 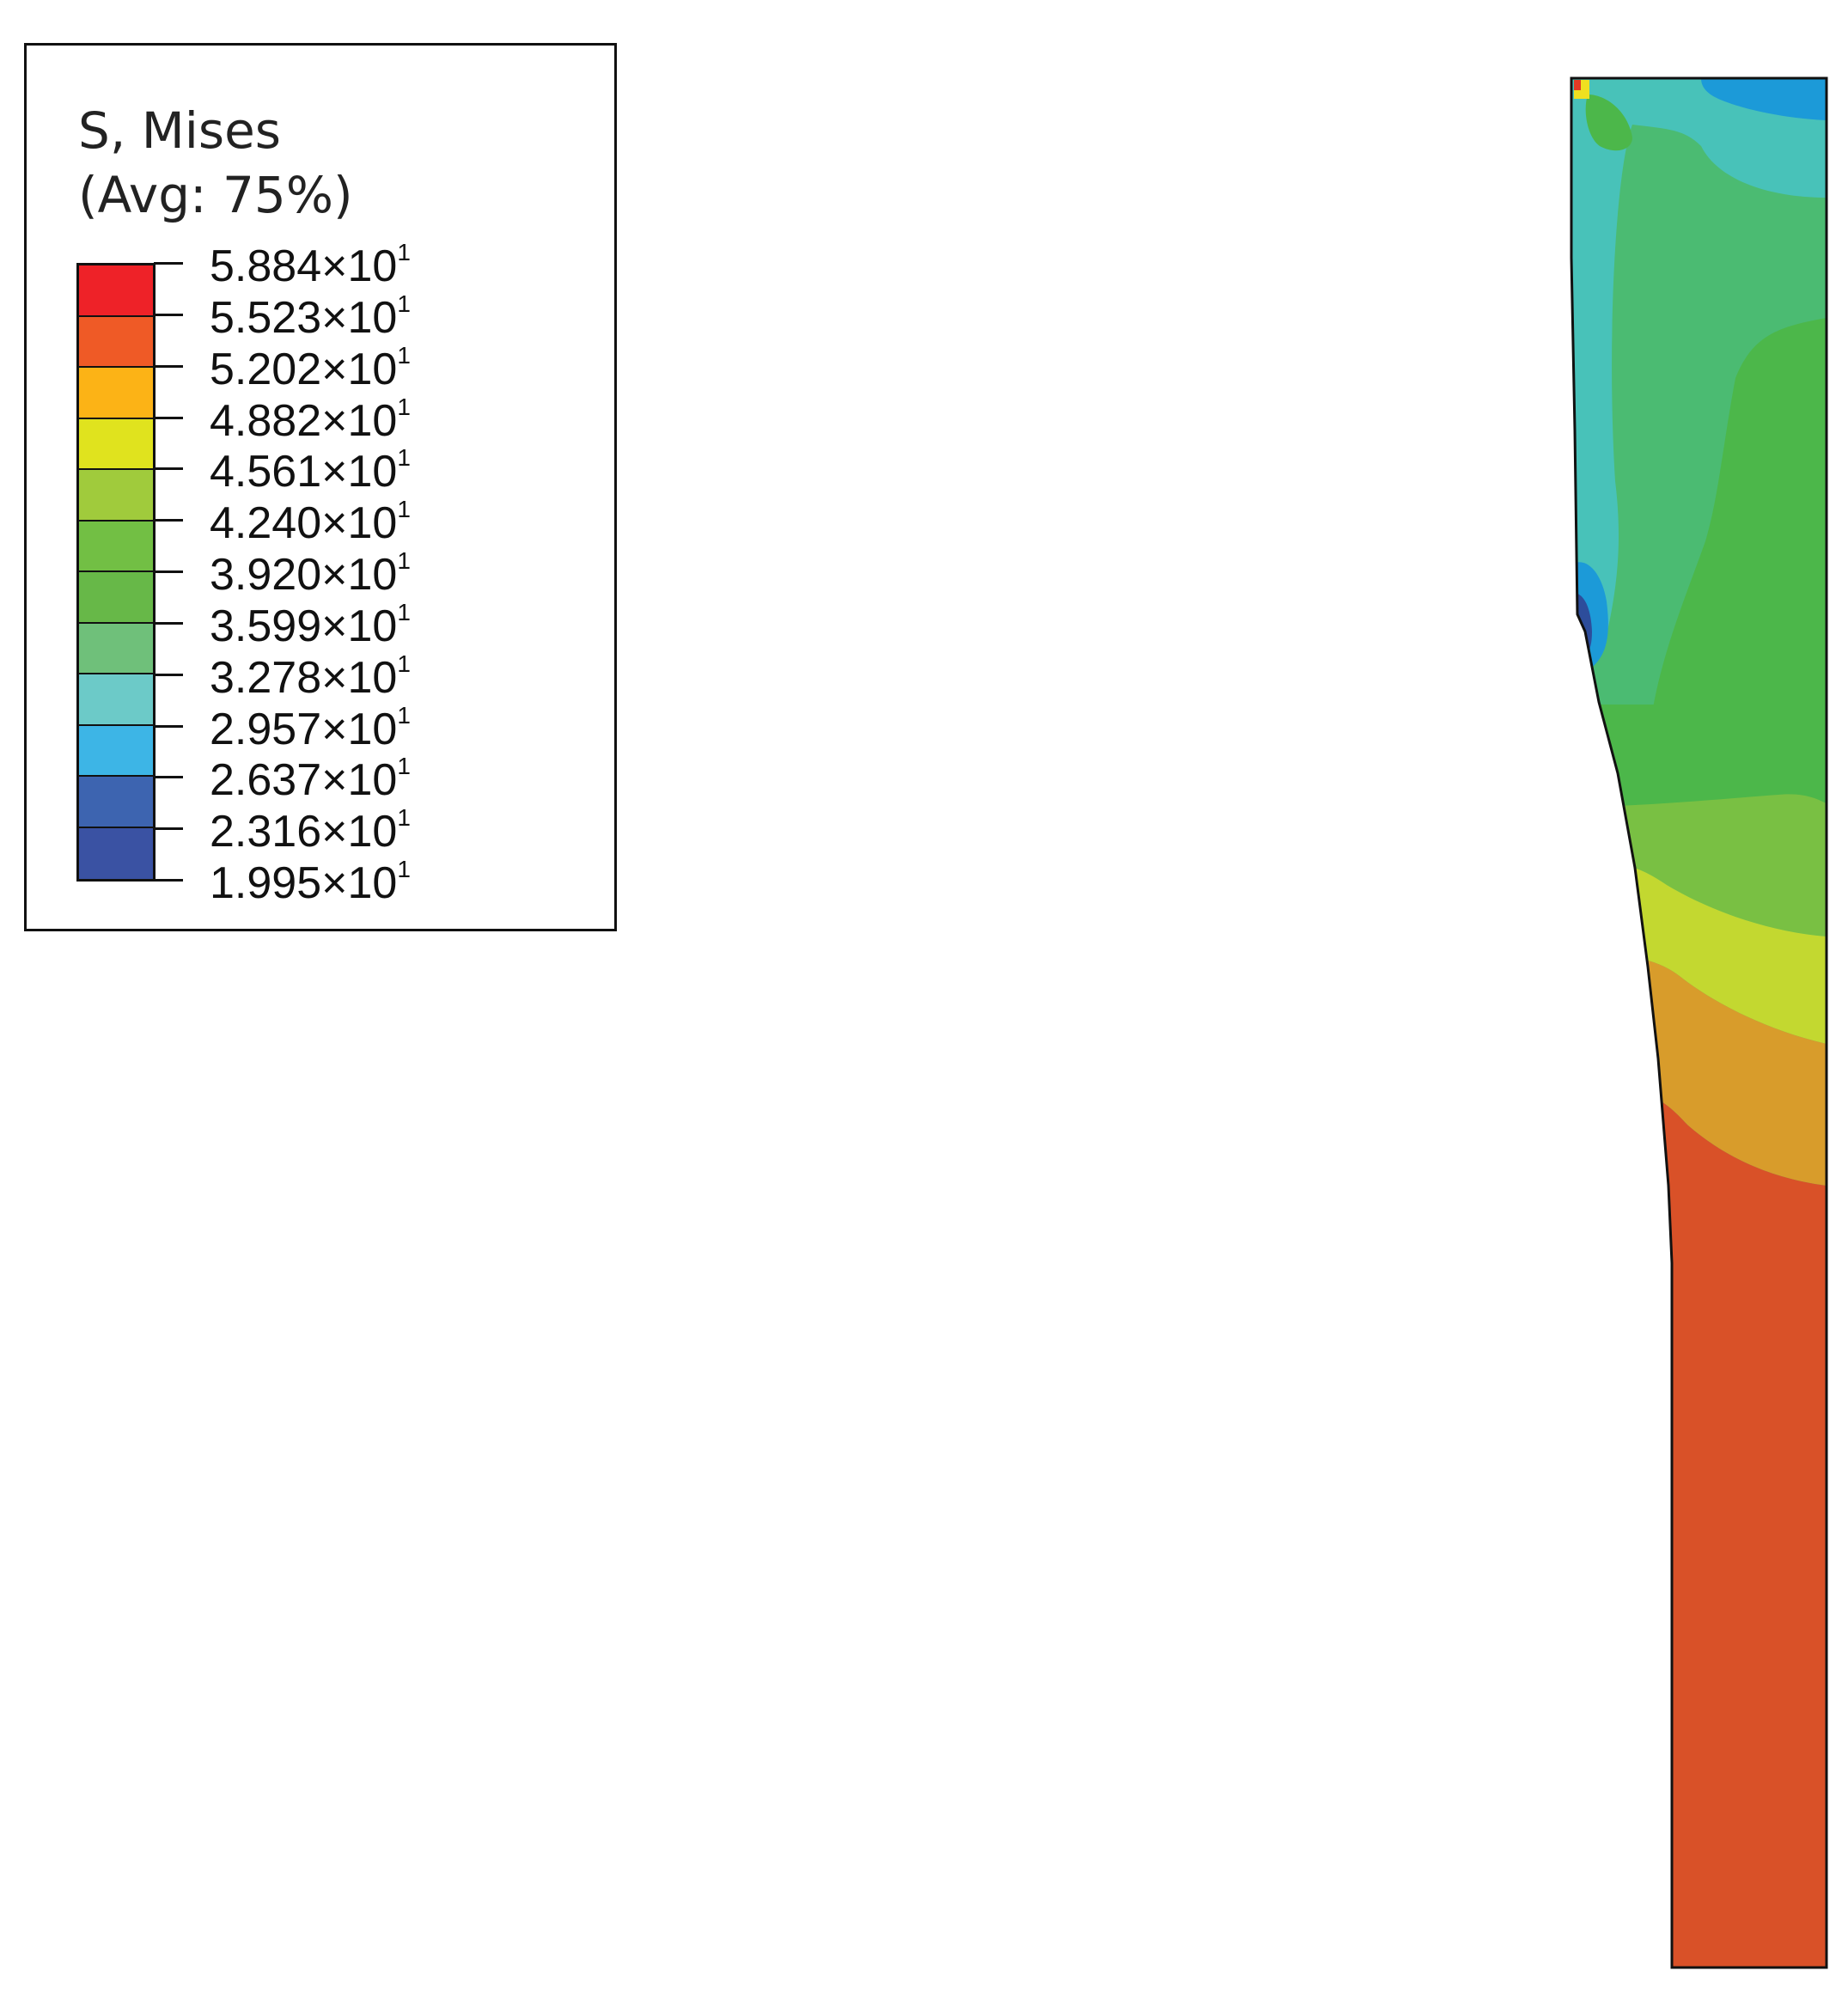 I want to click on tick-label: 5.884×101, so click(x=310, y=265).